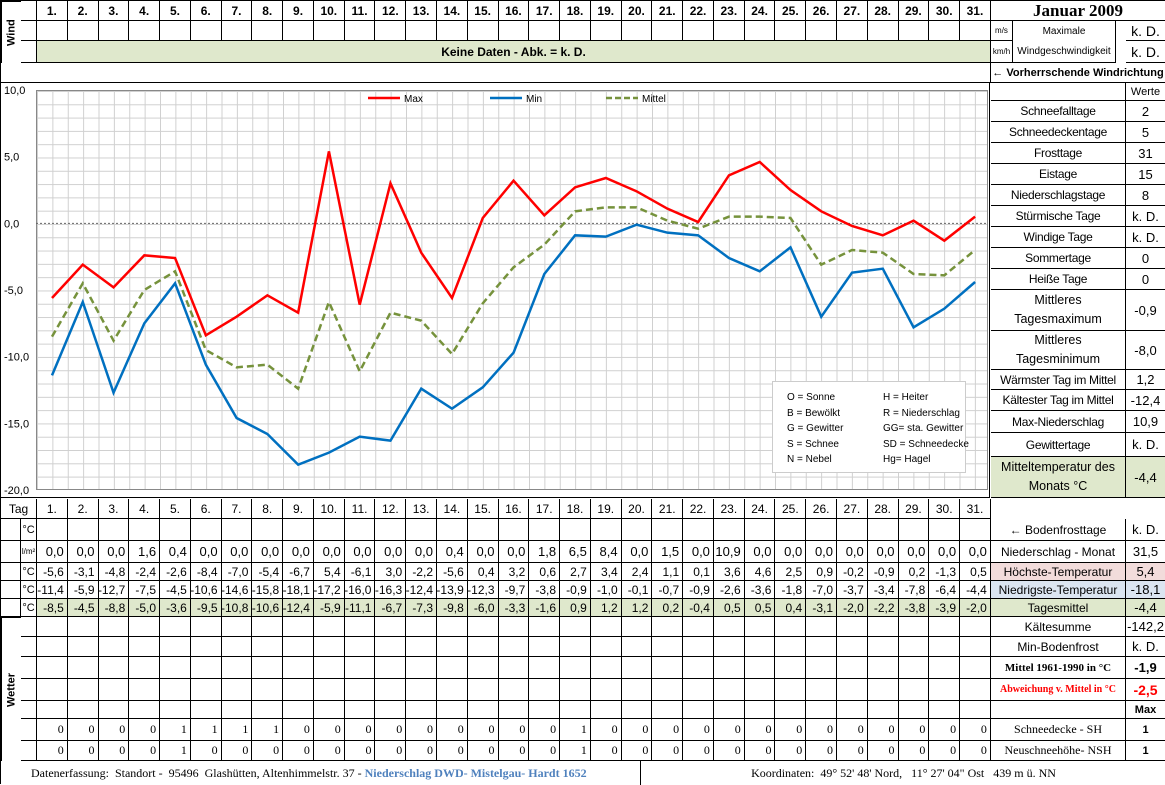 This screenshot has width=1165, height=785. Describe the element at coordinates (13, 291) in the screenshot. I see `y-tick-label: -5,0` at that location.